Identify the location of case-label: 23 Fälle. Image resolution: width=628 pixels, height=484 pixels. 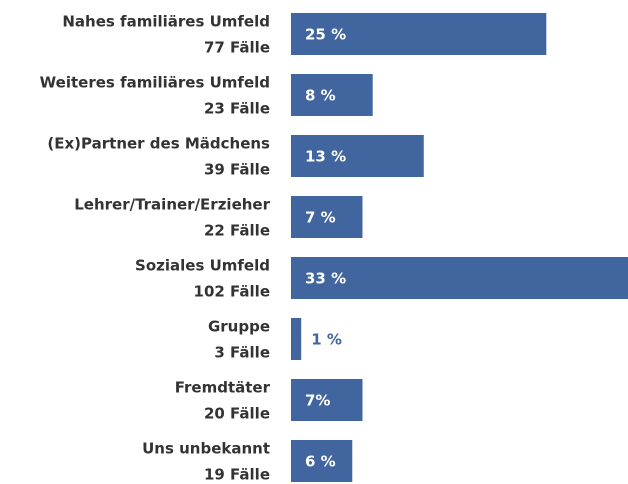
(237, 109).